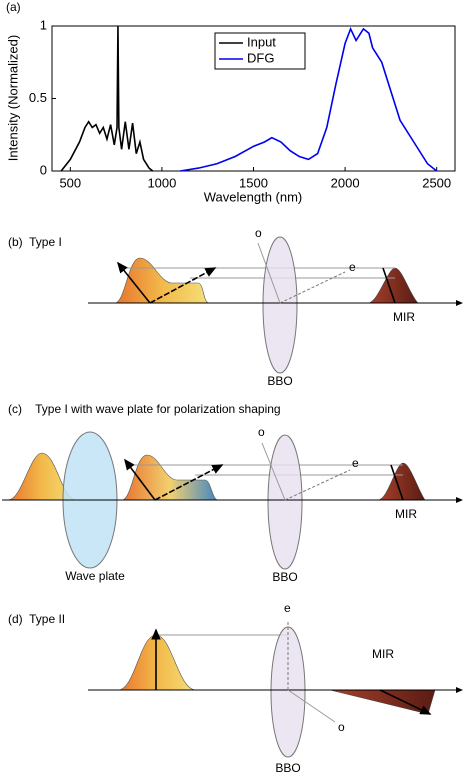 This screenshot has width=465, height=776. Describe the element at coordinates (38, 97) in the screenshot. I see `y-tick-label: 0.5` at that location.